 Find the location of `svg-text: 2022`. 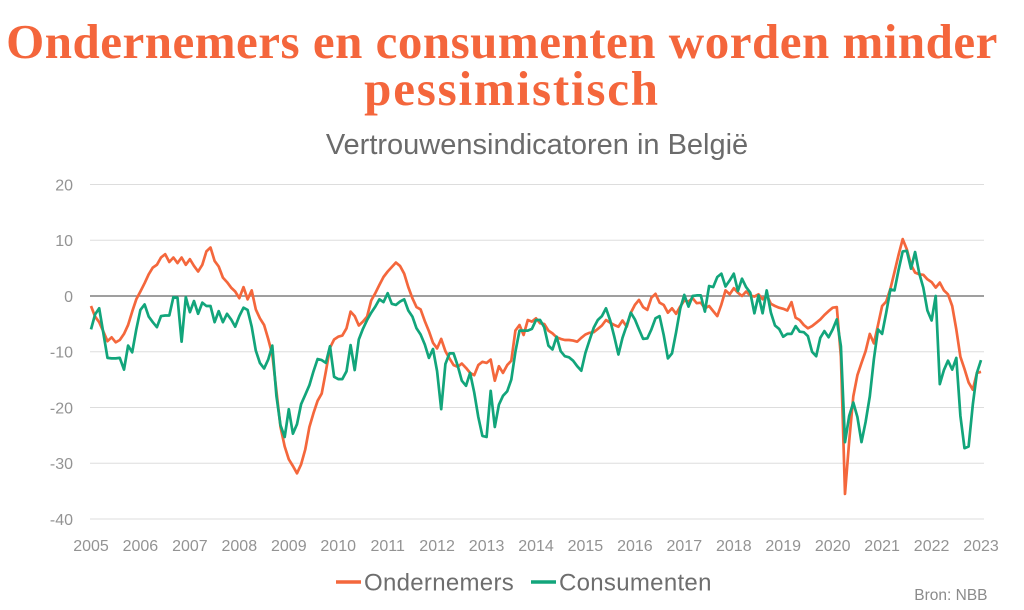

svg-text: 2022 is located at coordinates (932, 546).